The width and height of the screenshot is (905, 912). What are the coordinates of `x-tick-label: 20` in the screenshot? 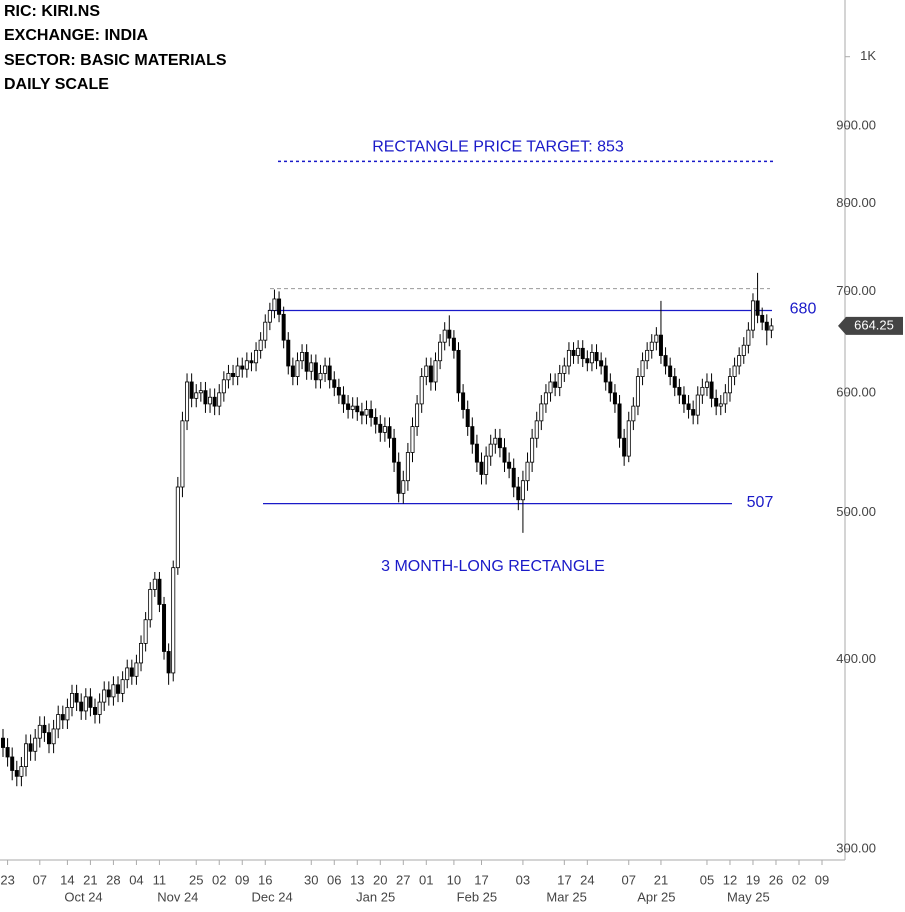 It's located at (380, 879).